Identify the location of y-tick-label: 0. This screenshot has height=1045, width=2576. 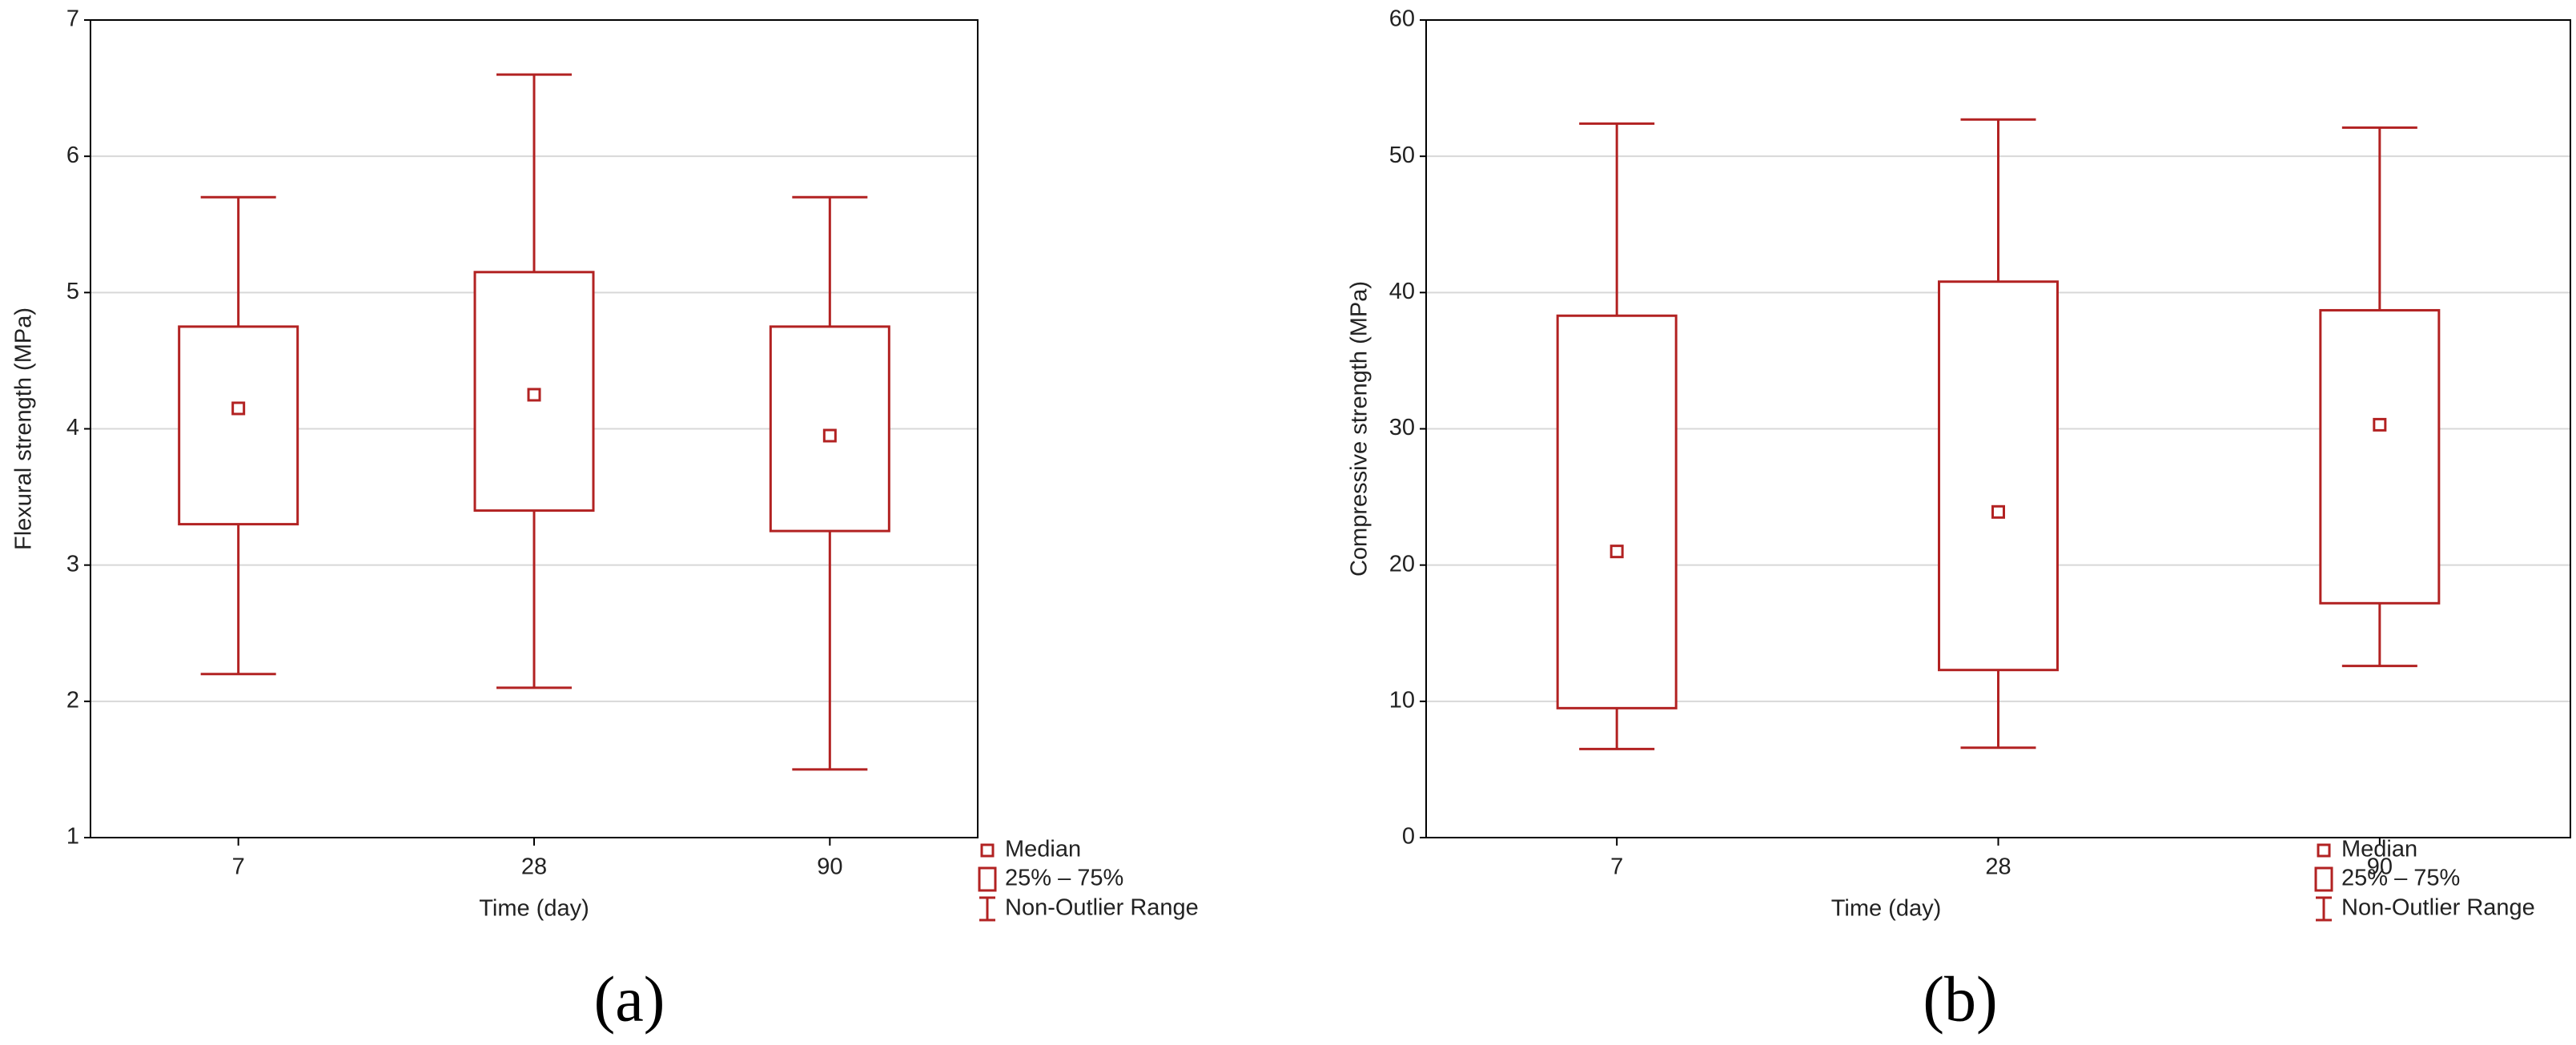
(1408, 837).